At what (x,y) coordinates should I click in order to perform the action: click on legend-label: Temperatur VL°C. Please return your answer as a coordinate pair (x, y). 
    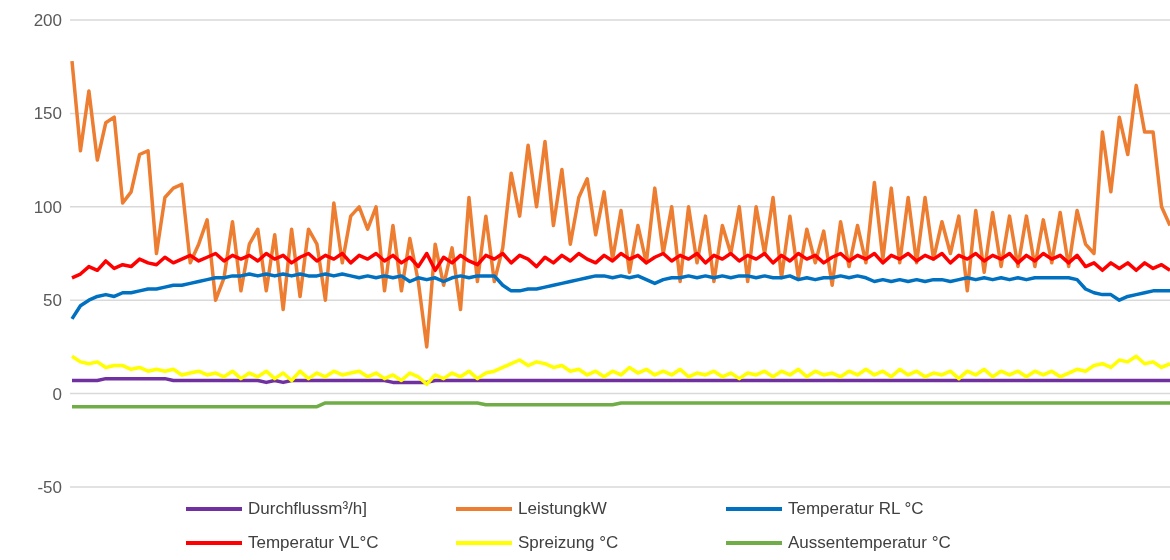
    Looking at the image, I should click on (313, 543).